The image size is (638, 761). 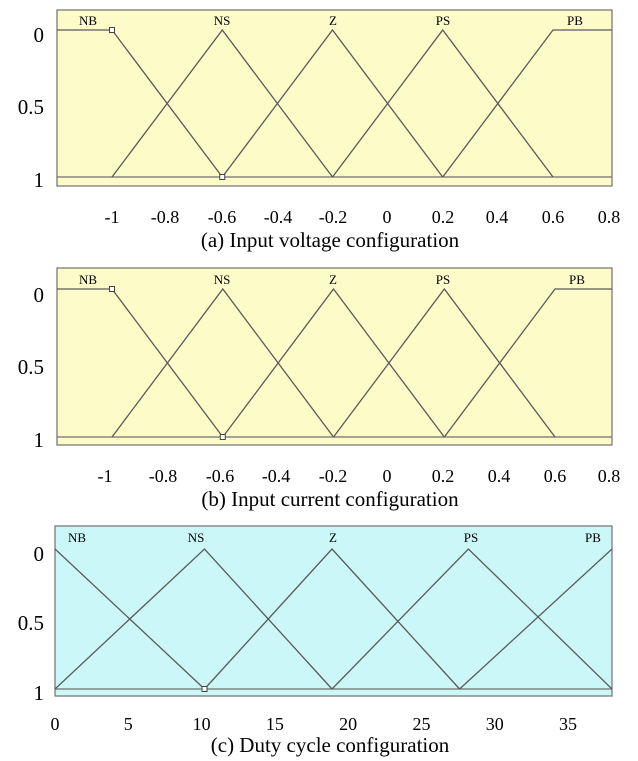 I want to click on panel-caption: (b) Input current configuration, so click(x=330, y=499).